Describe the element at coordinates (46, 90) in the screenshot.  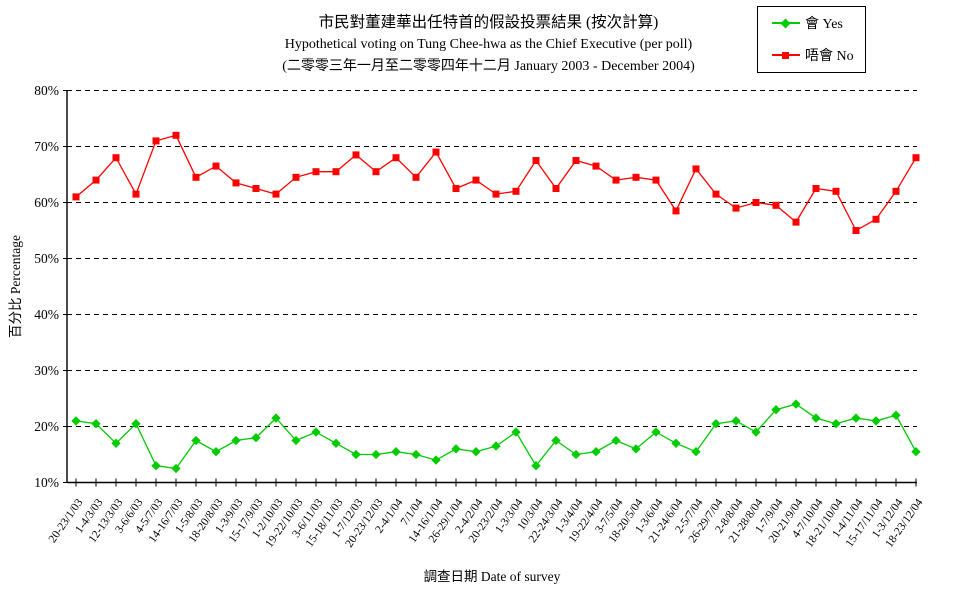
I see `y-tick-label: 80%` at that location.